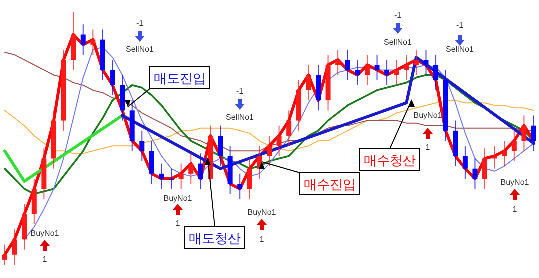 This screenshot has height=278, width=539. I want to click on annotation: 매도청산, so click(215, 239).